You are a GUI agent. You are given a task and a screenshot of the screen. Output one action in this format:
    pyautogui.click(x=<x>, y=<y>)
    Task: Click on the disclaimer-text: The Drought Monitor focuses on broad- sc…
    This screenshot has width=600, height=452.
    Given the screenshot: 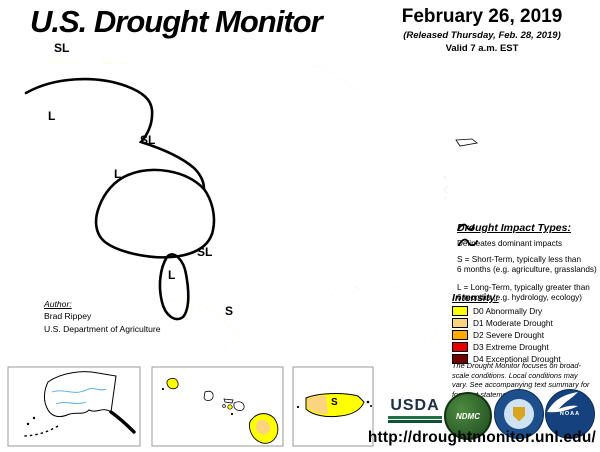 What is the action you would take?
    pyautogui.click(x=521, y=380)
    